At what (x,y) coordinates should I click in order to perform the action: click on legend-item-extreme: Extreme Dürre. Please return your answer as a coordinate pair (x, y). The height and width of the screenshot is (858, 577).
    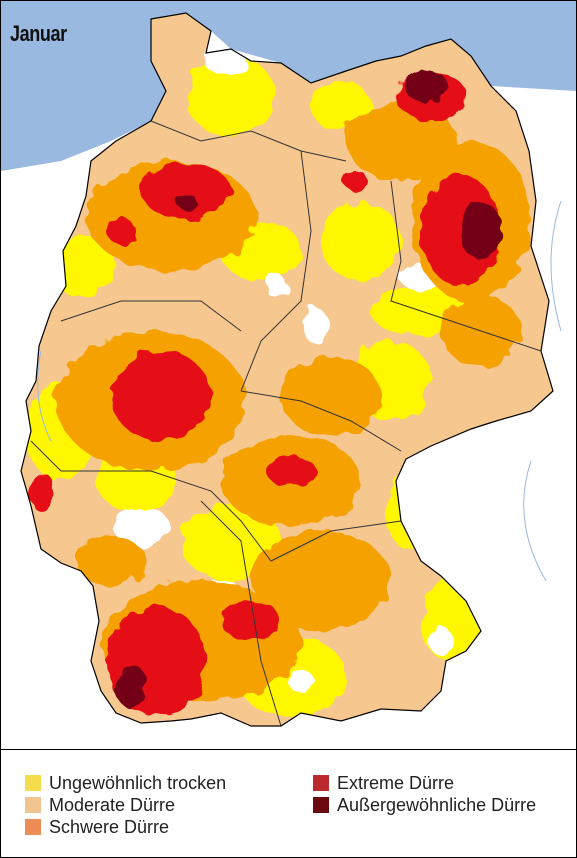
    Looking at the image, I should click on (383, 783).